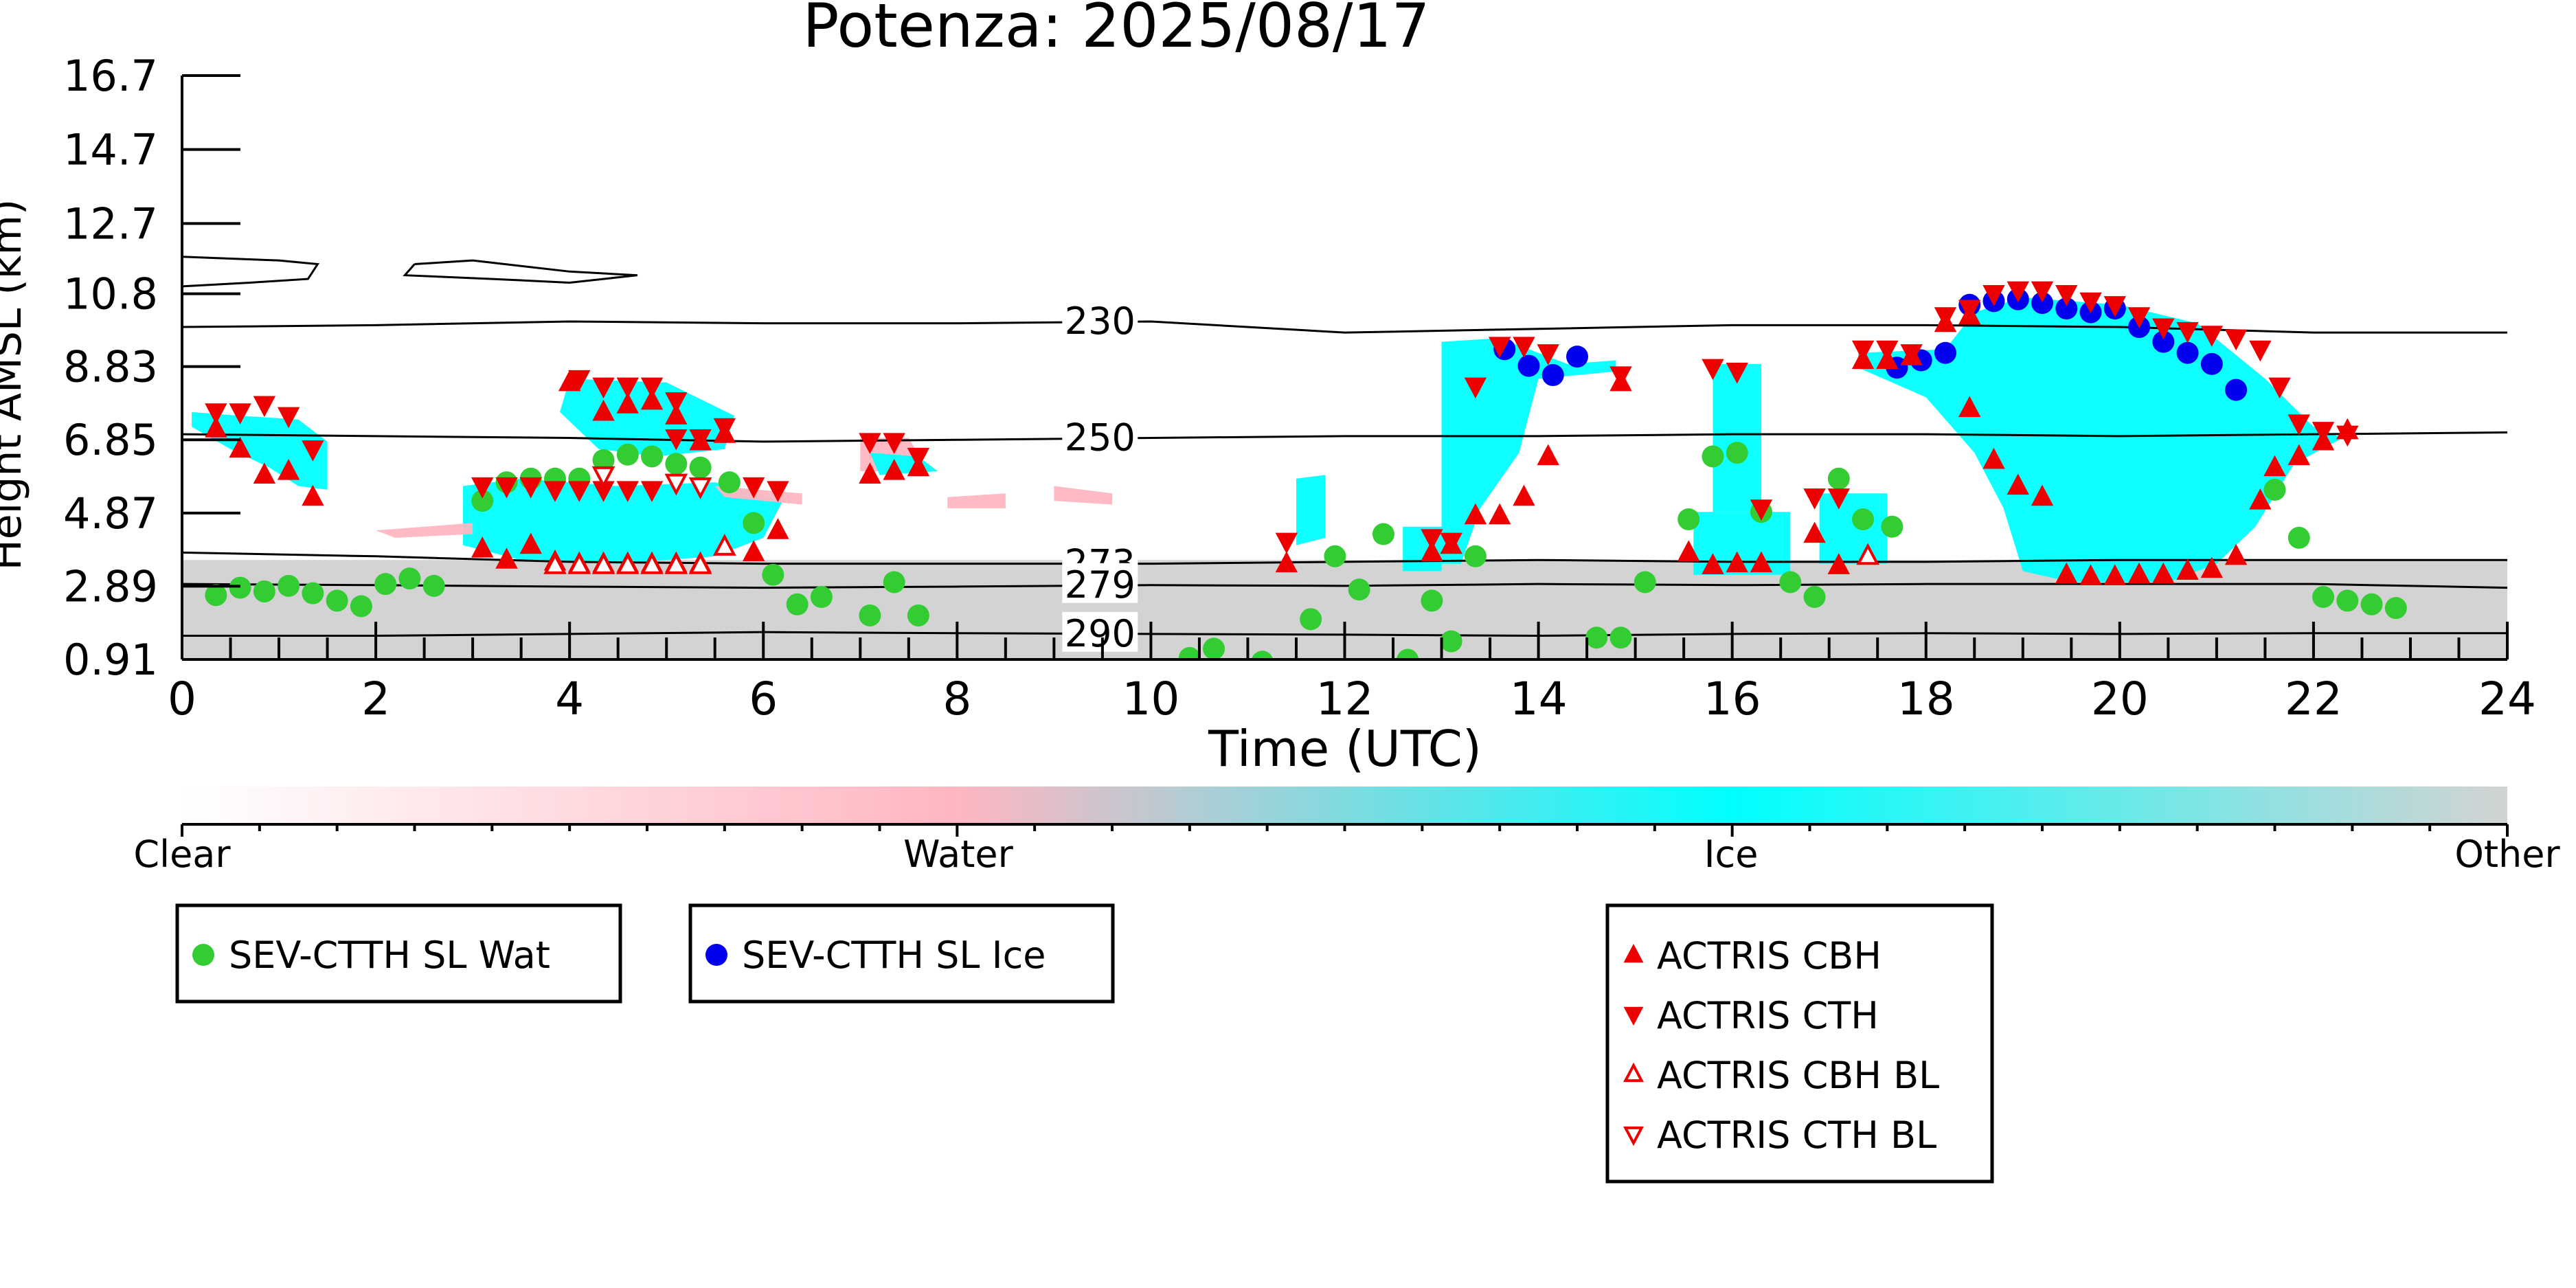 Image resolution: width=2576 pixels, height=1288 pixels. I want to click on legend-label: SEV-CTTH SL Wat, so click(389, 955).